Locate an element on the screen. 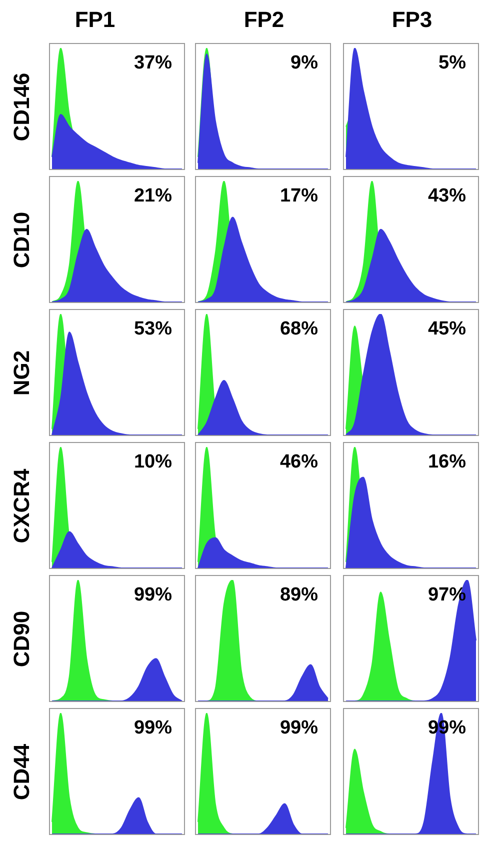  annotation: 37% is located at coordinates (153, 63).